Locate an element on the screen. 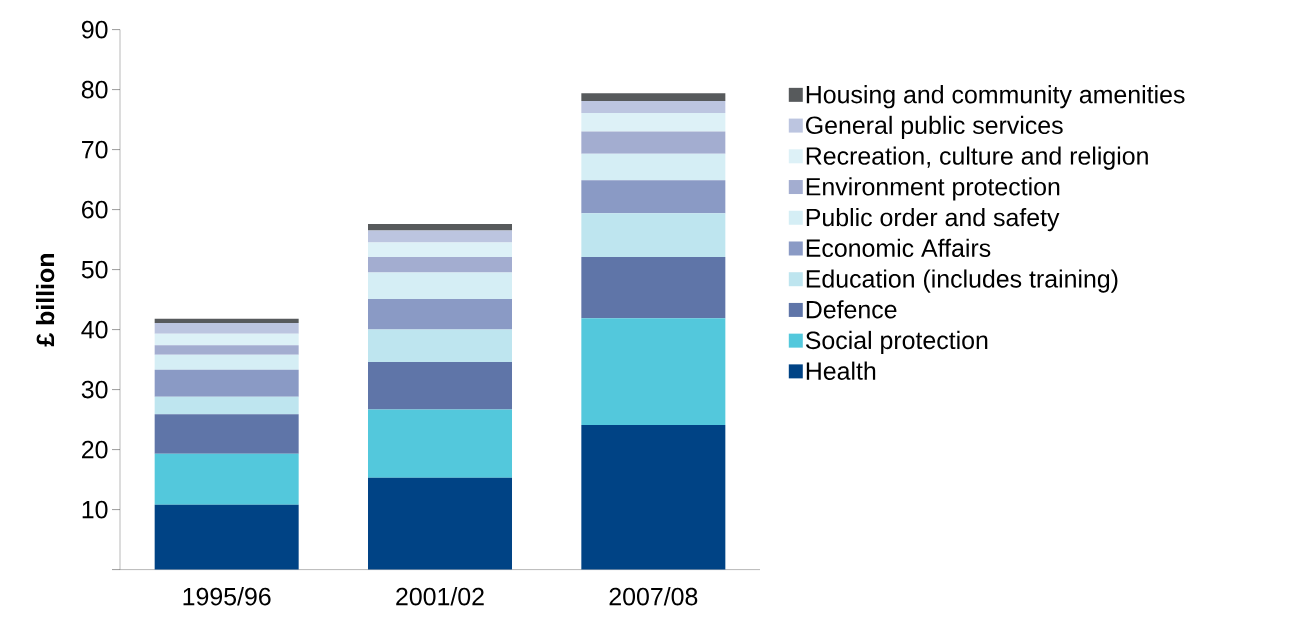 The height and width of the screenshot is (621, 1289). x-tick-label: 2007/08 is located at coordinates (653, 596).